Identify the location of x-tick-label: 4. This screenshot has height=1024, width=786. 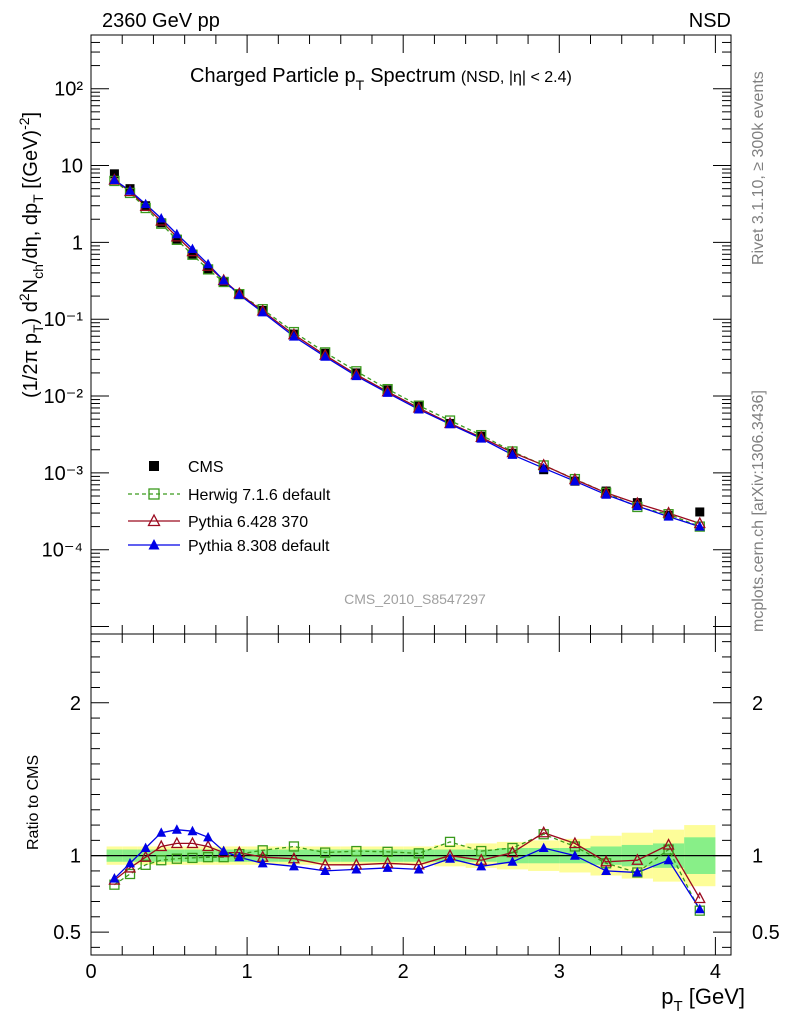
(715, 972).